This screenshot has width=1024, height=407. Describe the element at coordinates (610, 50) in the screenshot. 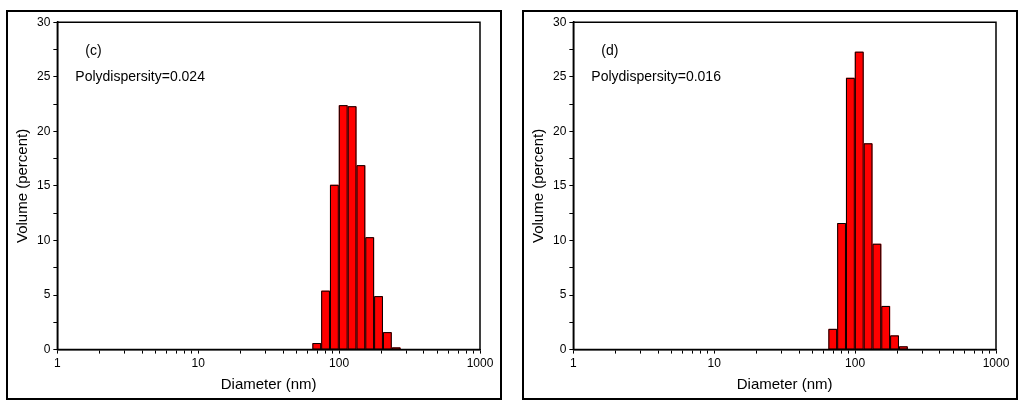

I see `annotation: (d)` at that location.